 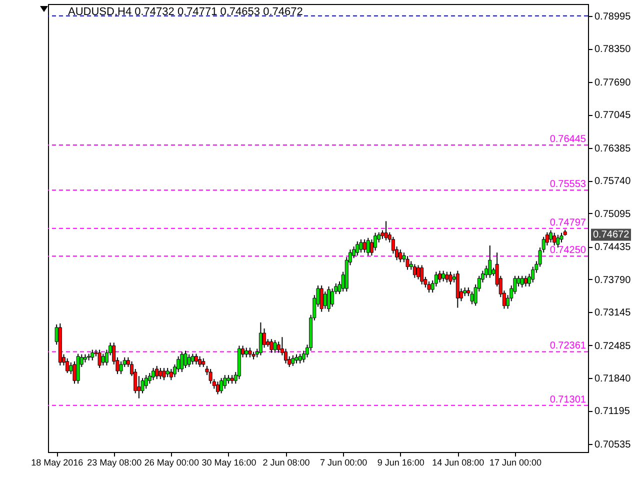 What do you see at coordinates (611, 235) in the screenshot?
I see `text: 0.74672` at bounding box center [611, 235].